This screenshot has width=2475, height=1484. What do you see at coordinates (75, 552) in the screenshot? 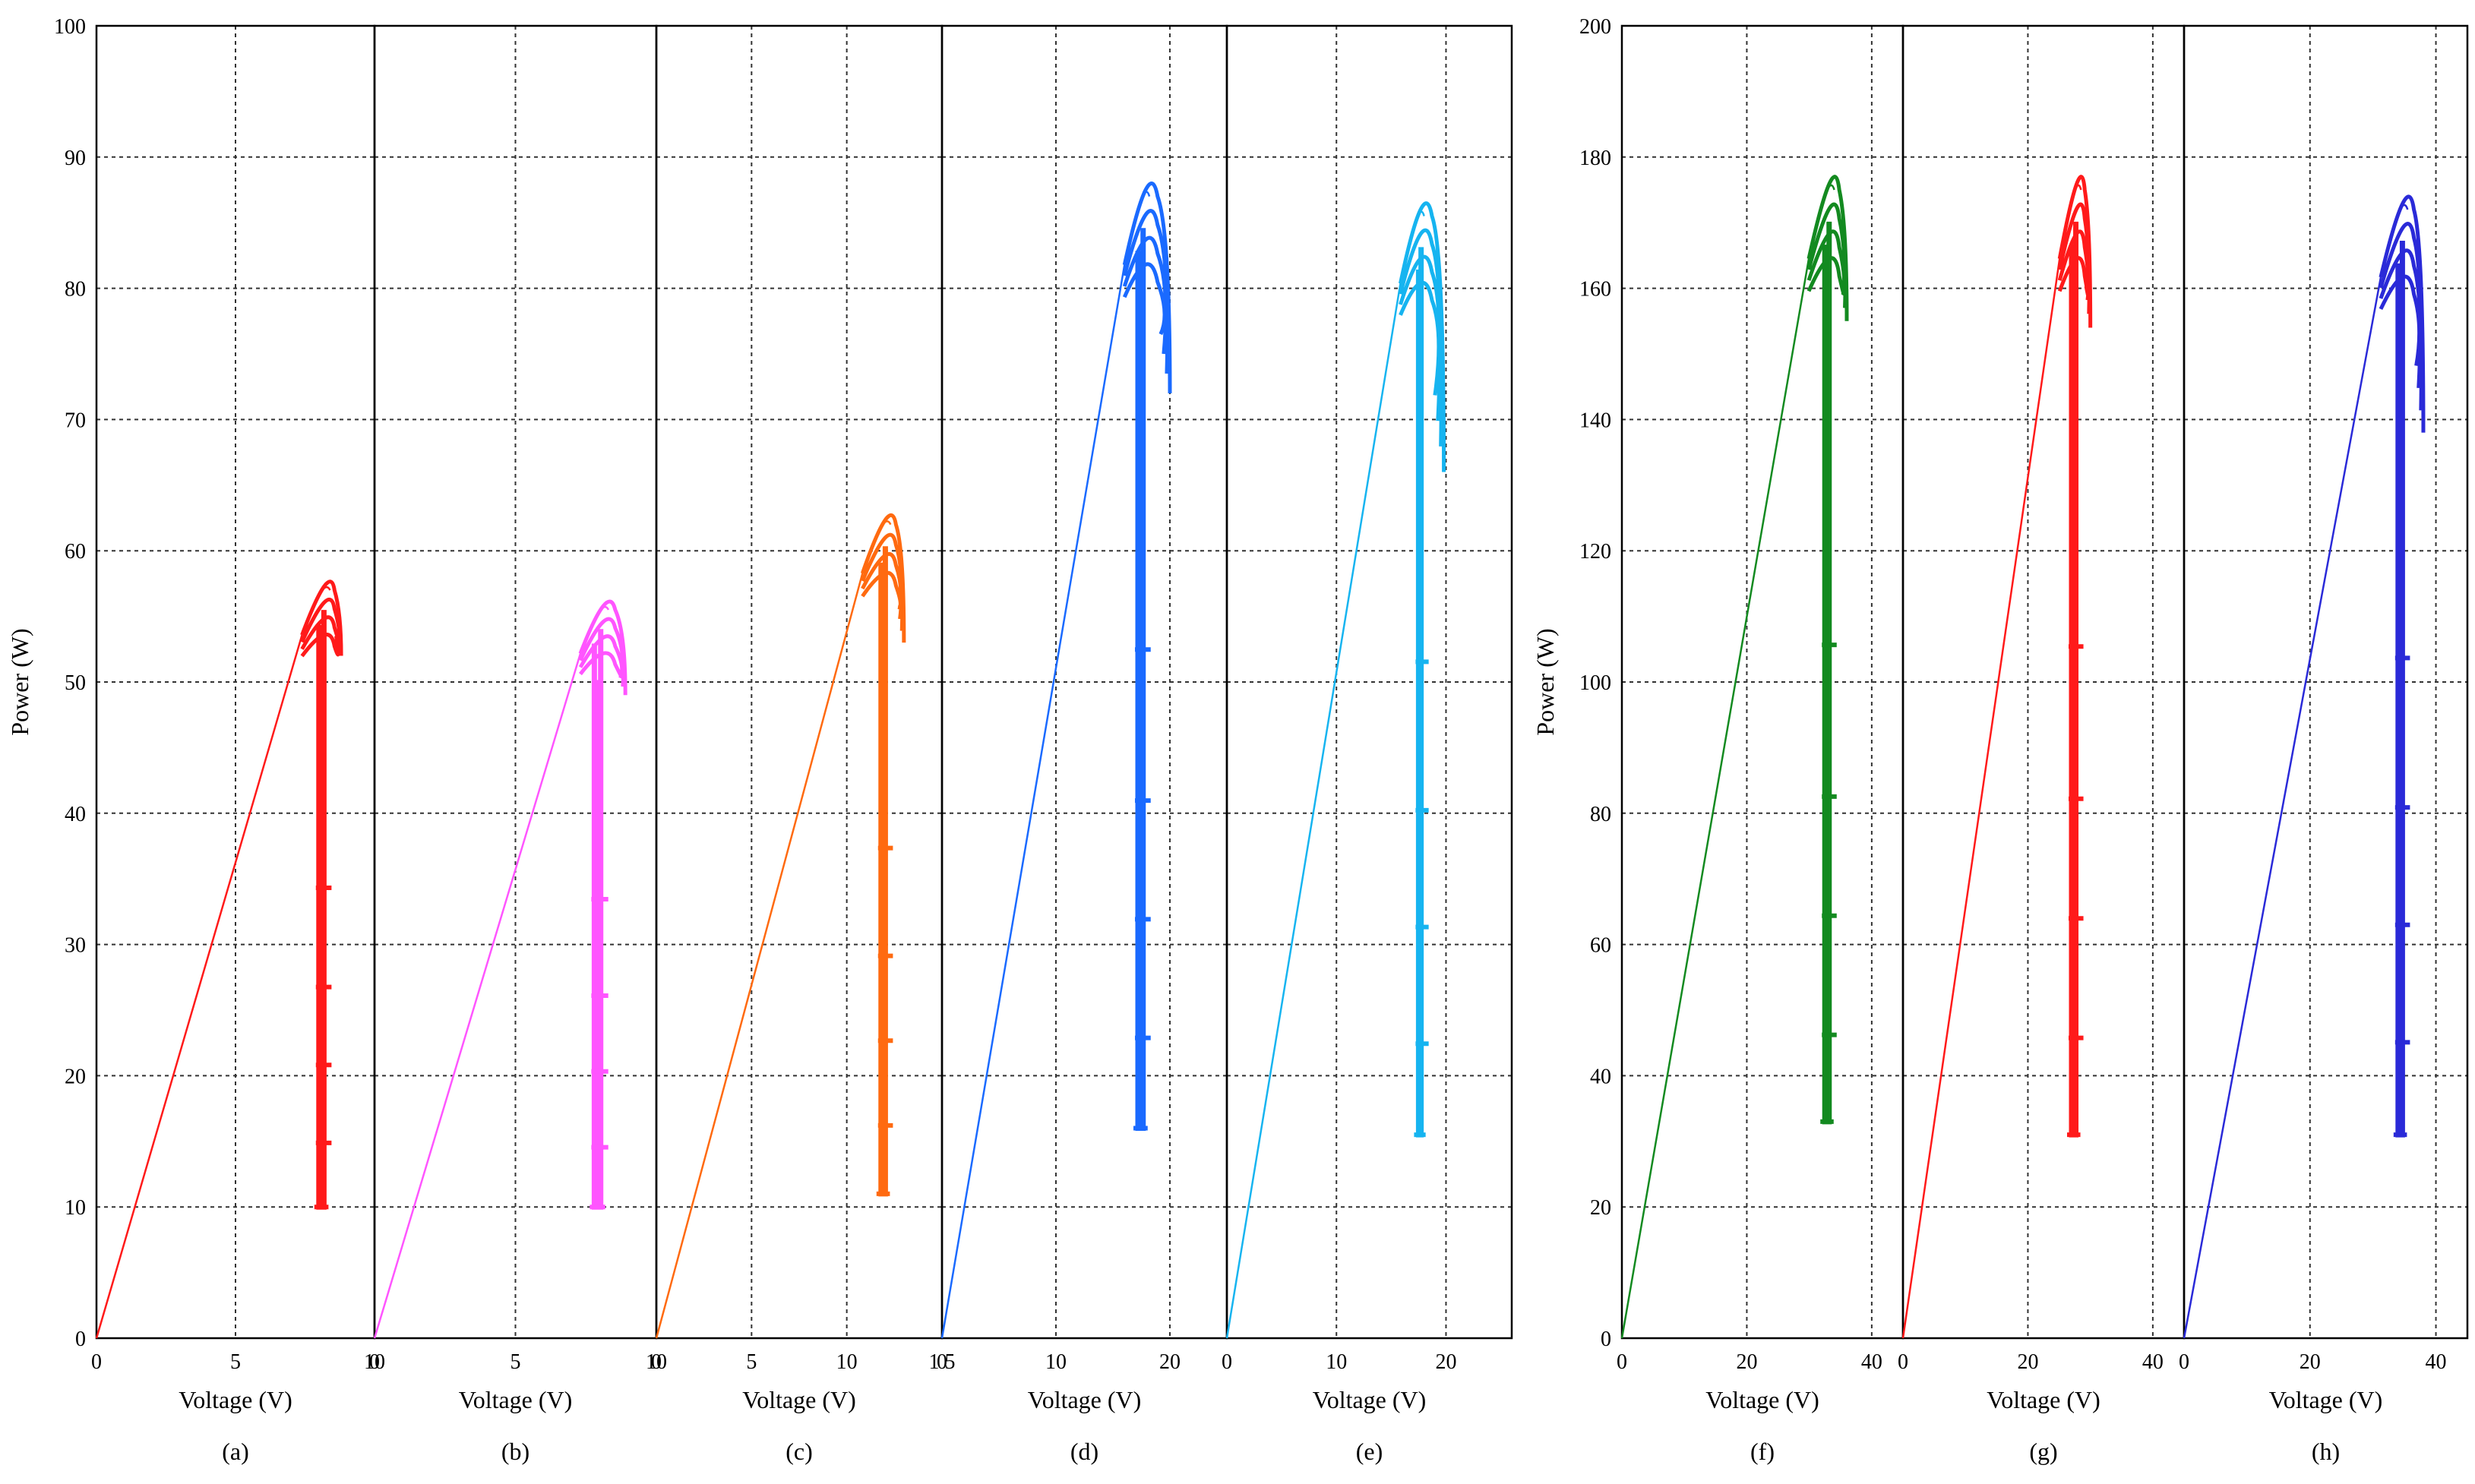
I see `ytick-label-a-6: 60` at bounding box center [75, 552].